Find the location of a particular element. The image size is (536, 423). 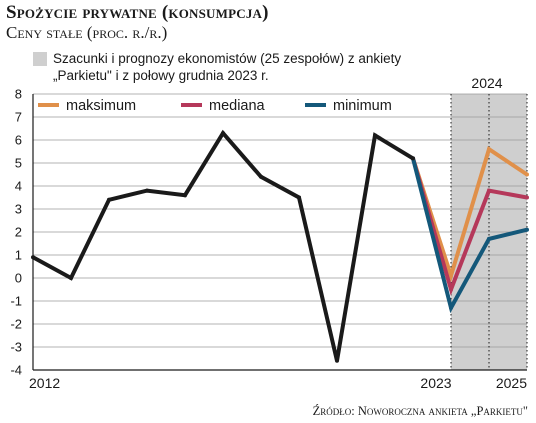

x-tick-label: 2012 is located at coordinates (44, 383).